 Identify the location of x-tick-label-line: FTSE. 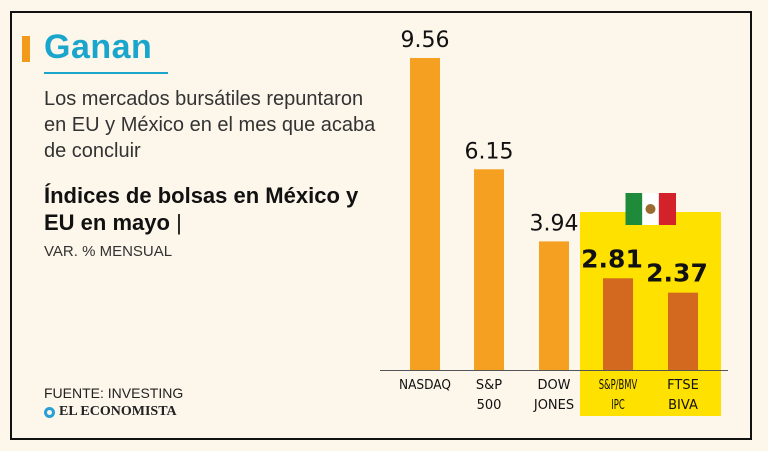
(683, 385).